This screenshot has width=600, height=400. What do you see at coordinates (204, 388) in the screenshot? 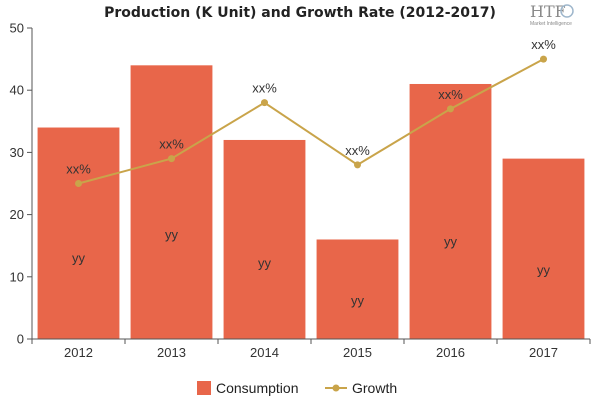
I see `legend-swatch-consumption` at bounding box center [204, 388].